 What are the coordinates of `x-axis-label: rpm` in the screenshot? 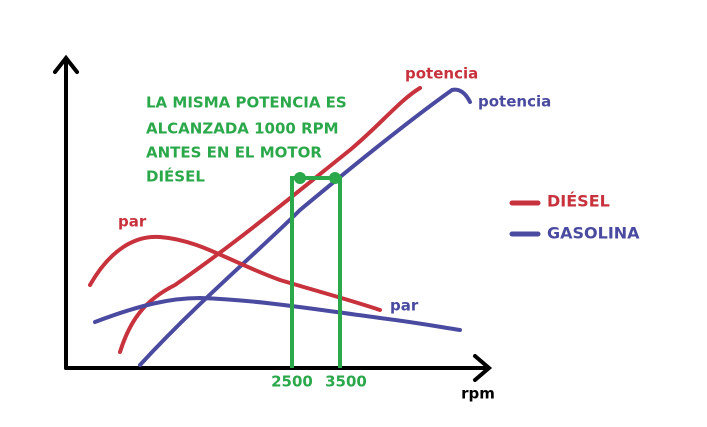 It's located at (478, 394).